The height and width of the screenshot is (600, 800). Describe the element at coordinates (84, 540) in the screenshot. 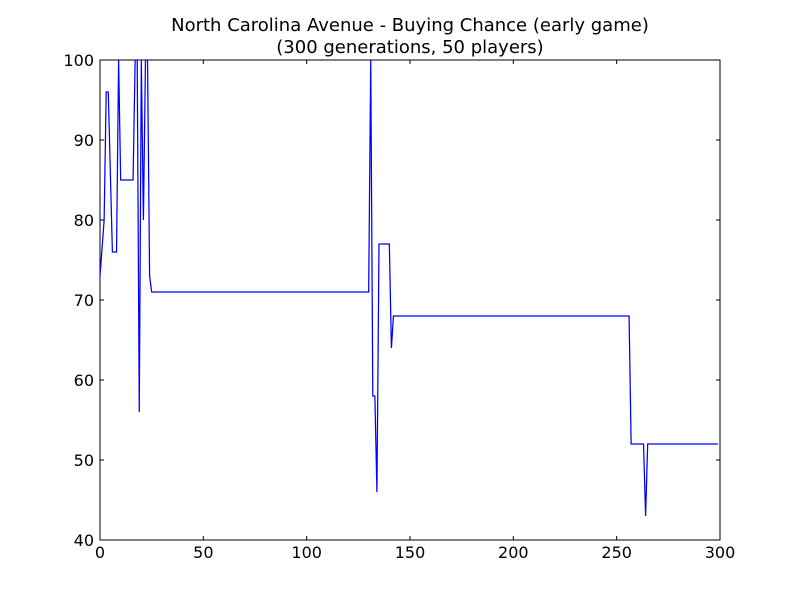

I see `y-tick-label-0: 40` at that location.